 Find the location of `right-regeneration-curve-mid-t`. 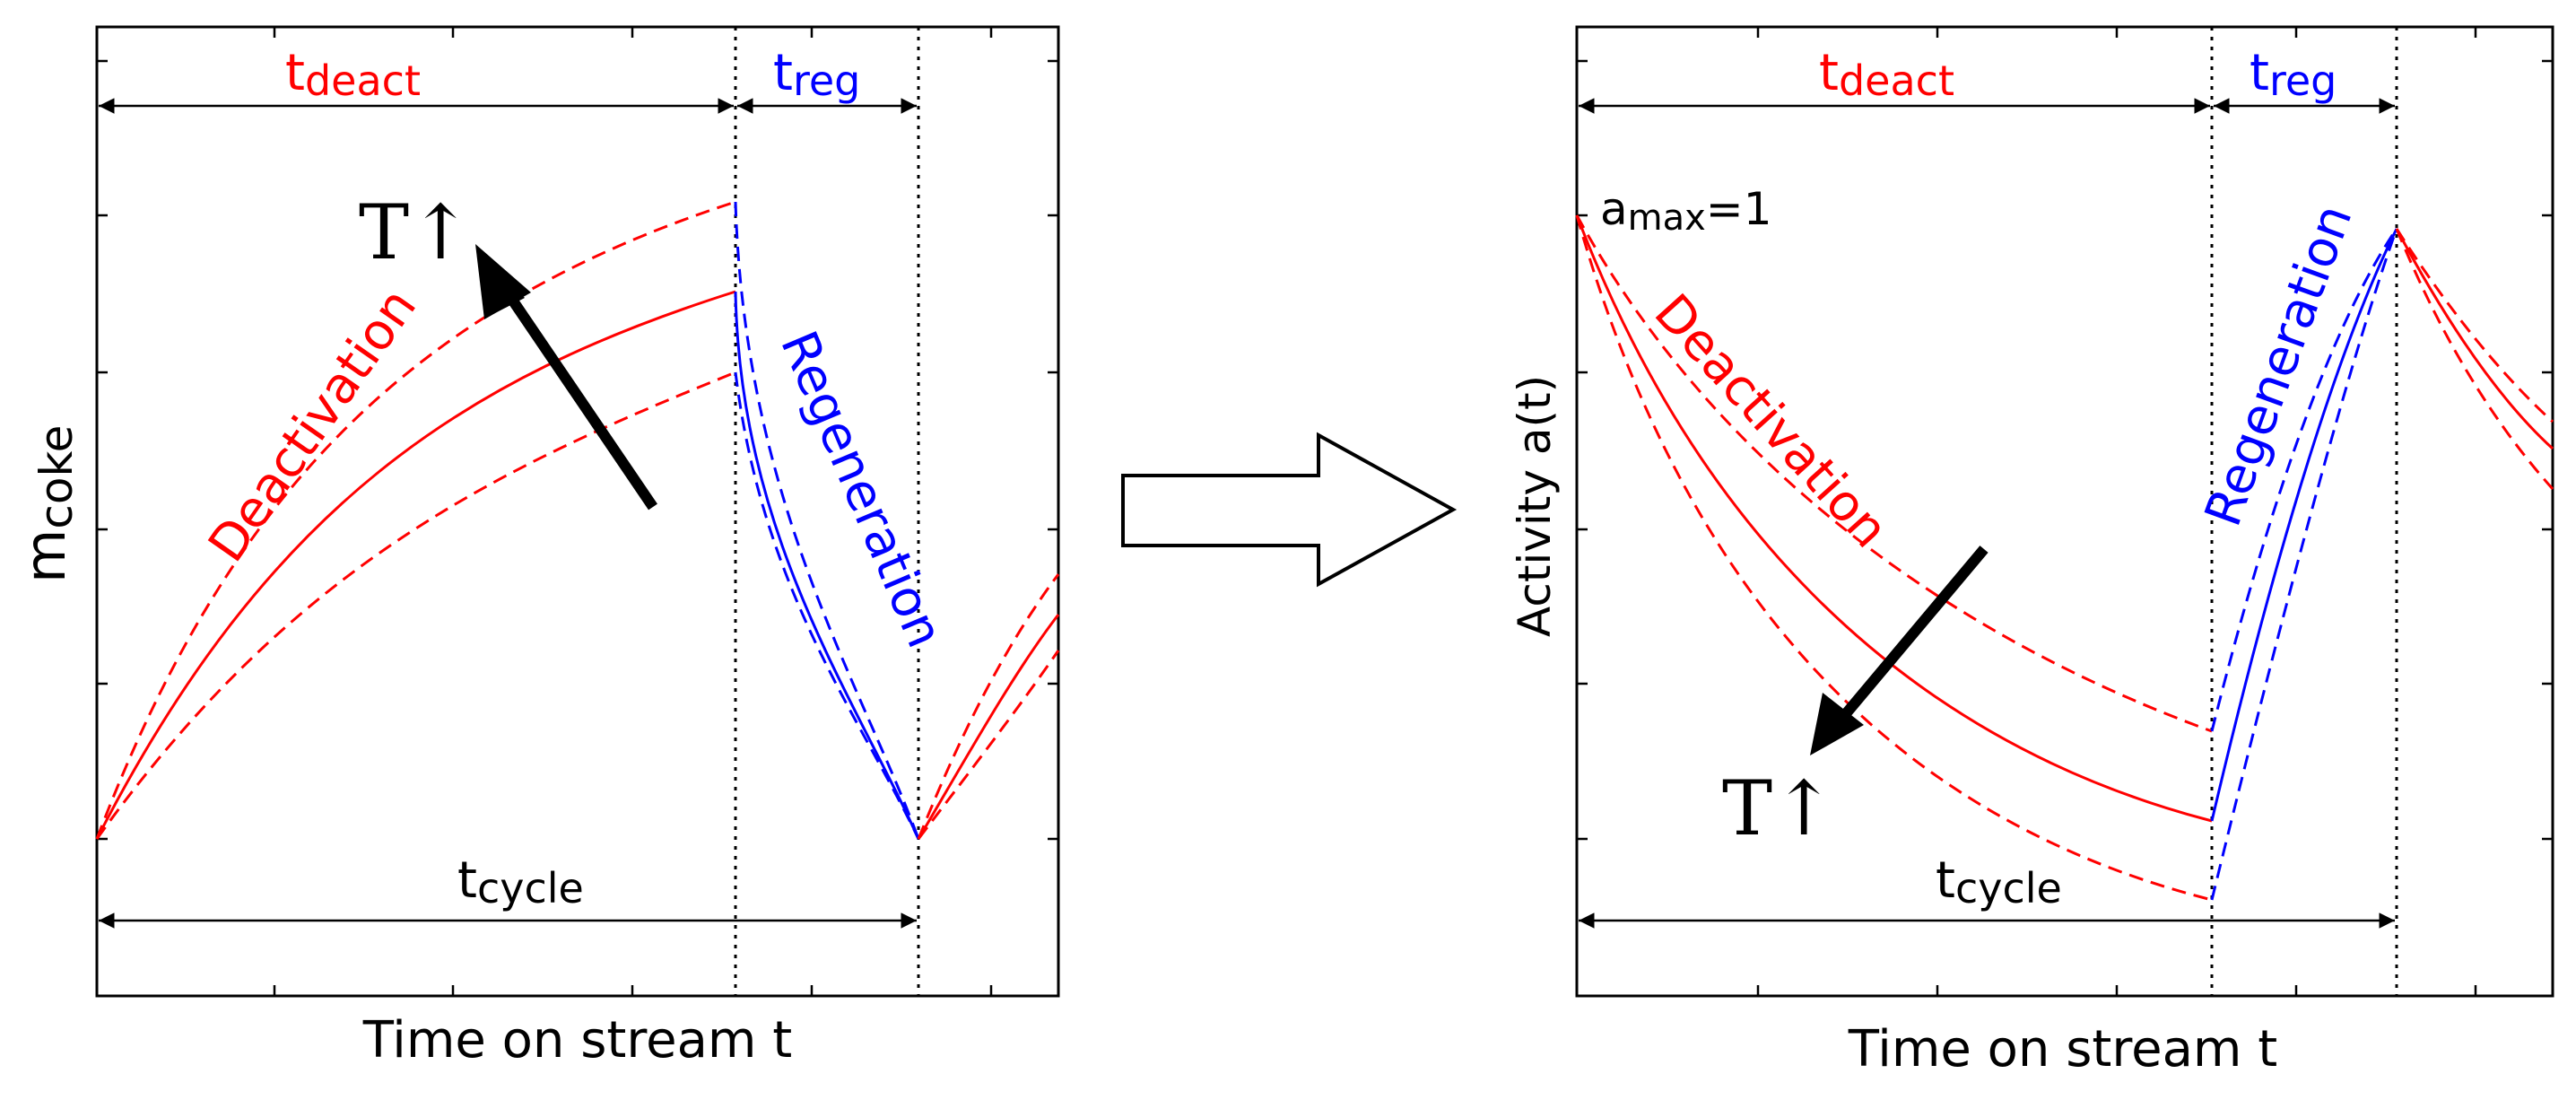

right-regeneration-curve-mid-t is located at coordinates (2304, 525).